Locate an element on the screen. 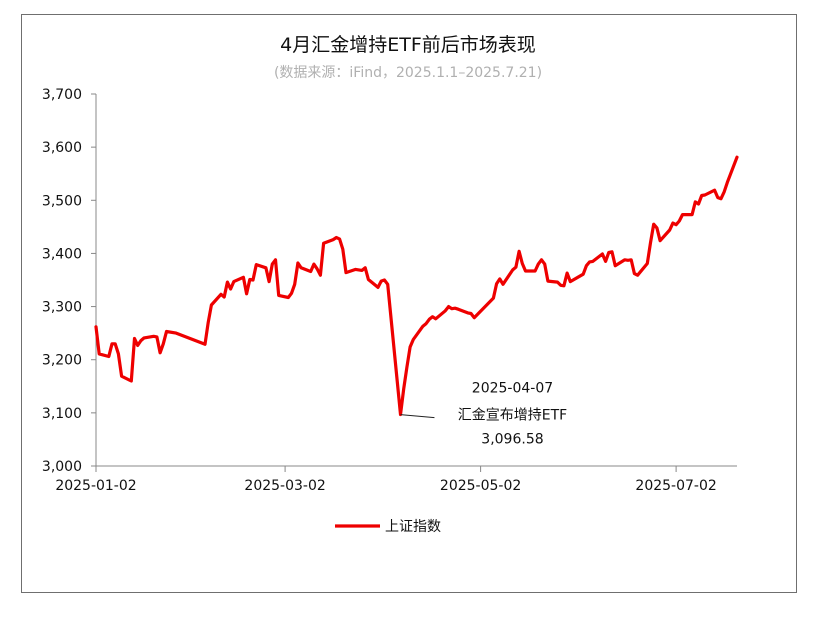  legend: 上证指数 is located at coordinates (388, 527).